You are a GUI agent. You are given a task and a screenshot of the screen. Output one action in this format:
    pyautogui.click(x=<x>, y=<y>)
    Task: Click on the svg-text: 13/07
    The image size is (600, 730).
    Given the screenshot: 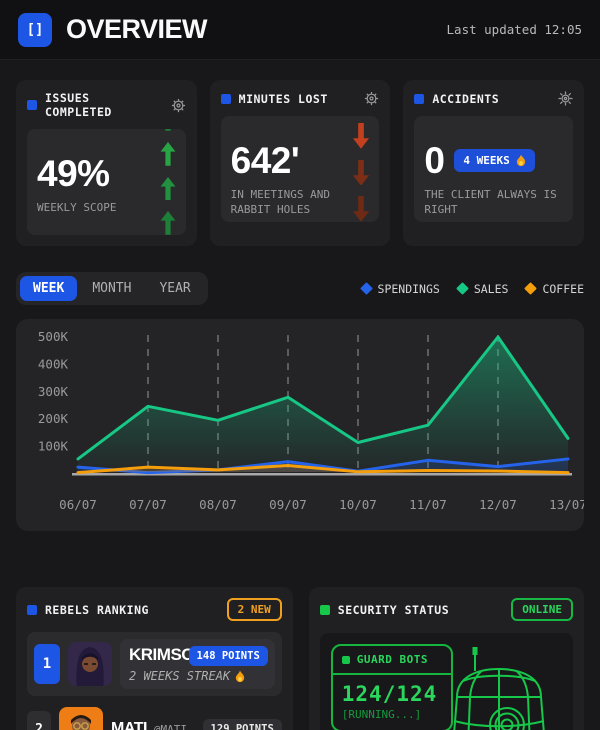 What is the action you would take?
    pyautogui.click(x=566, y=504)
    